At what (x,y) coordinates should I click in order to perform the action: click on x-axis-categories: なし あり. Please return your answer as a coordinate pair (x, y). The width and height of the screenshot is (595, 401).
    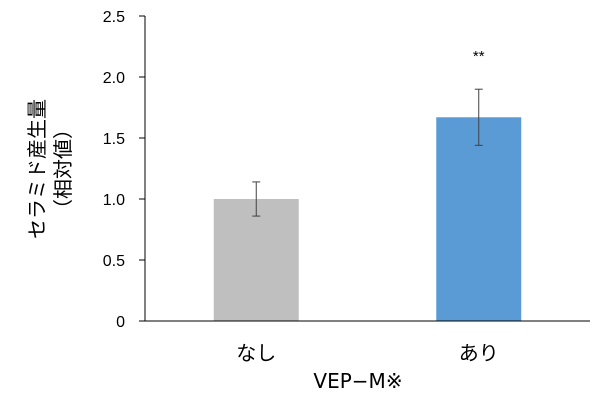
    Looking at the image, I should click on (367, 353).